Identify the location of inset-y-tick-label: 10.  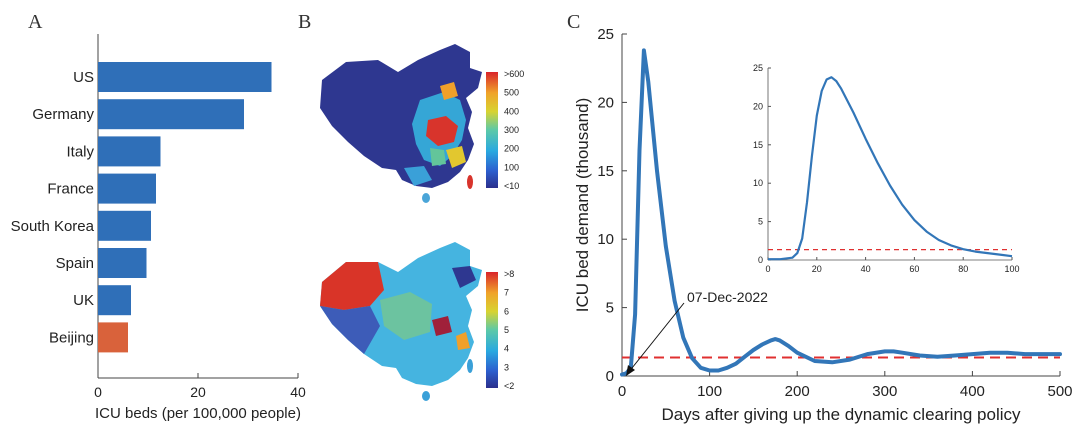
(758, 183).